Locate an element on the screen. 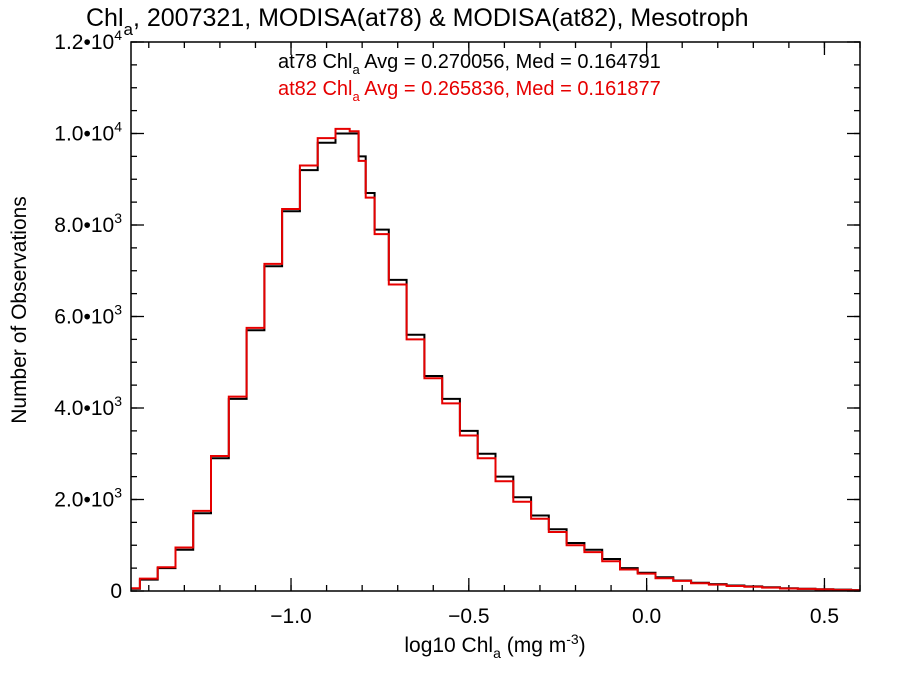  y-tick-label: 1.0•104 is located at coordinates (88, 132).